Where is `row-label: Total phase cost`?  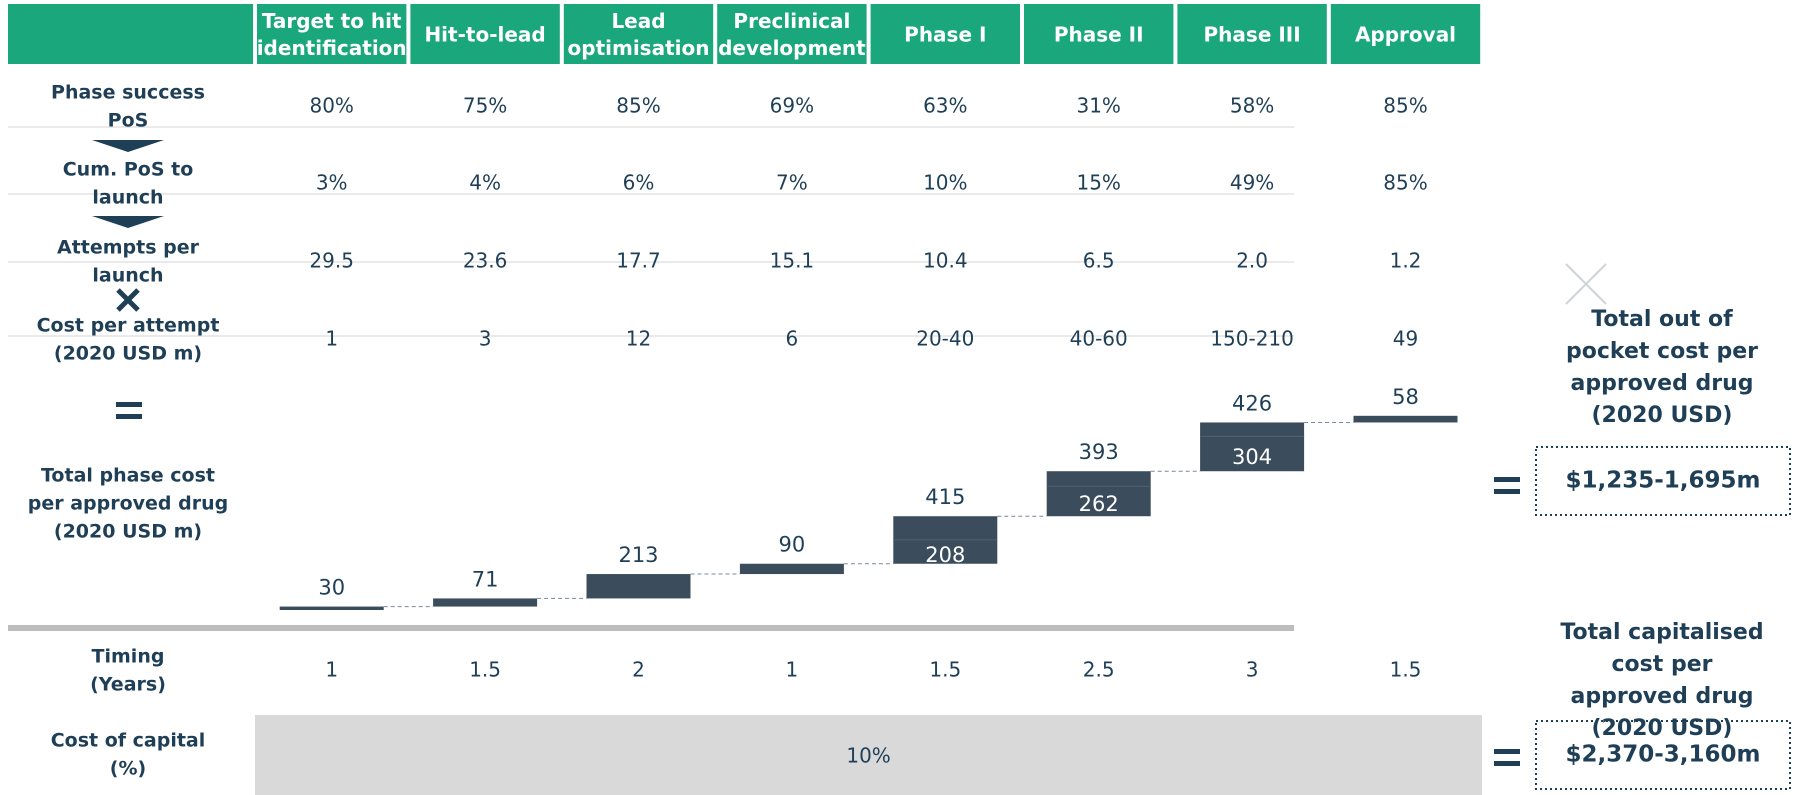 row-label: Total phase cost is located at coordinates (128, 476).